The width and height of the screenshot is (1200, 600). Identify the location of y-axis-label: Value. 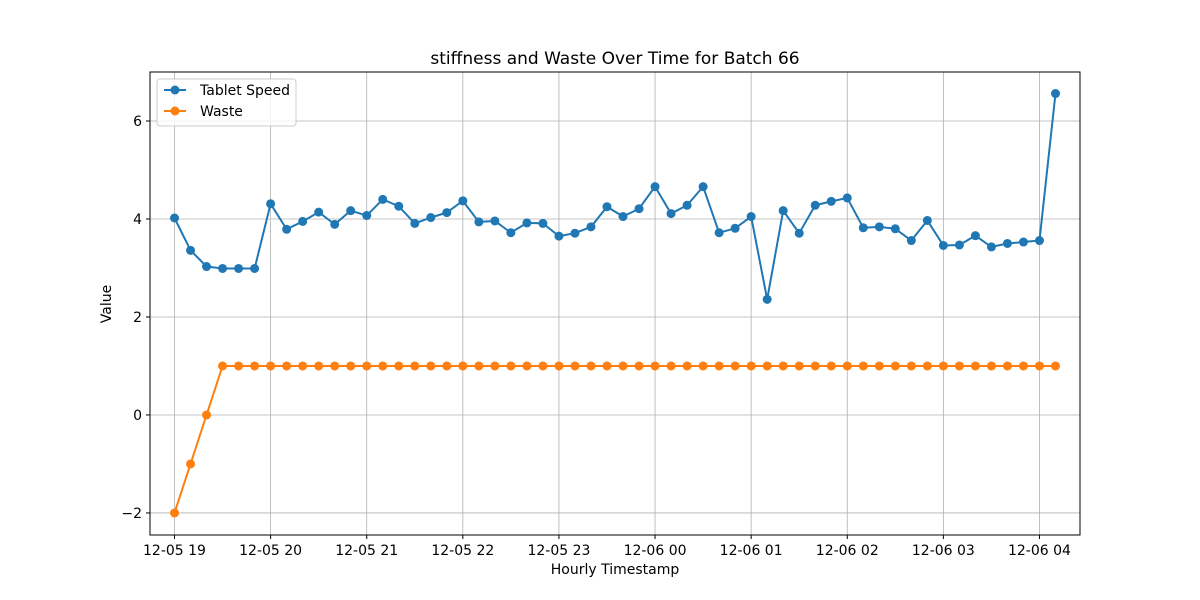
(107, 304).